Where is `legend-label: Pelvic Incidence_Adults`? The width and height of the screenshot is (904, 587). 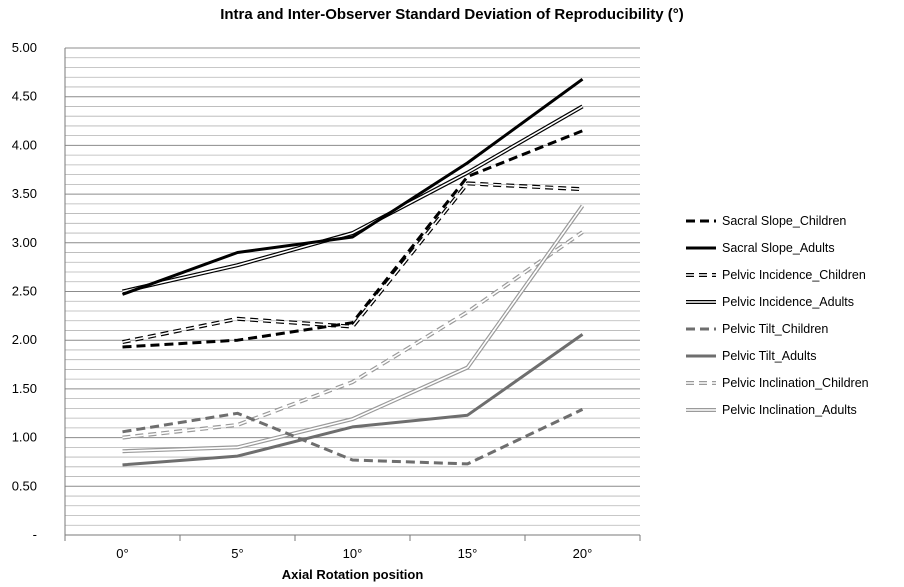 legend-label: Pelvic Incidence_Adults is located at coordinates (788, 302).